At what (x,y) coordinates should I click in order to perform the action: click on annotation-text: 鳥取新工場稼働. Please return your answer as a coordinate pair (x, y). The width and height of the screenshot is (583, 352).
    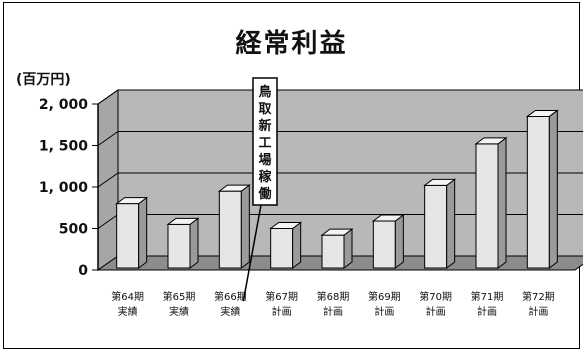
    Looking at the image, I should click on (264, 143).